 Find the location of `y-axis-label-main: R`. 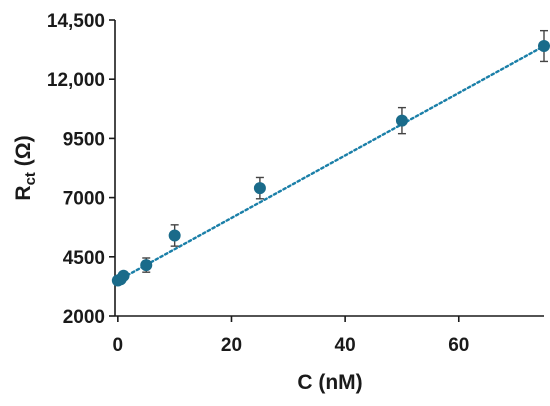

y-axis-label-main: R is located at coordinates (23, 192).